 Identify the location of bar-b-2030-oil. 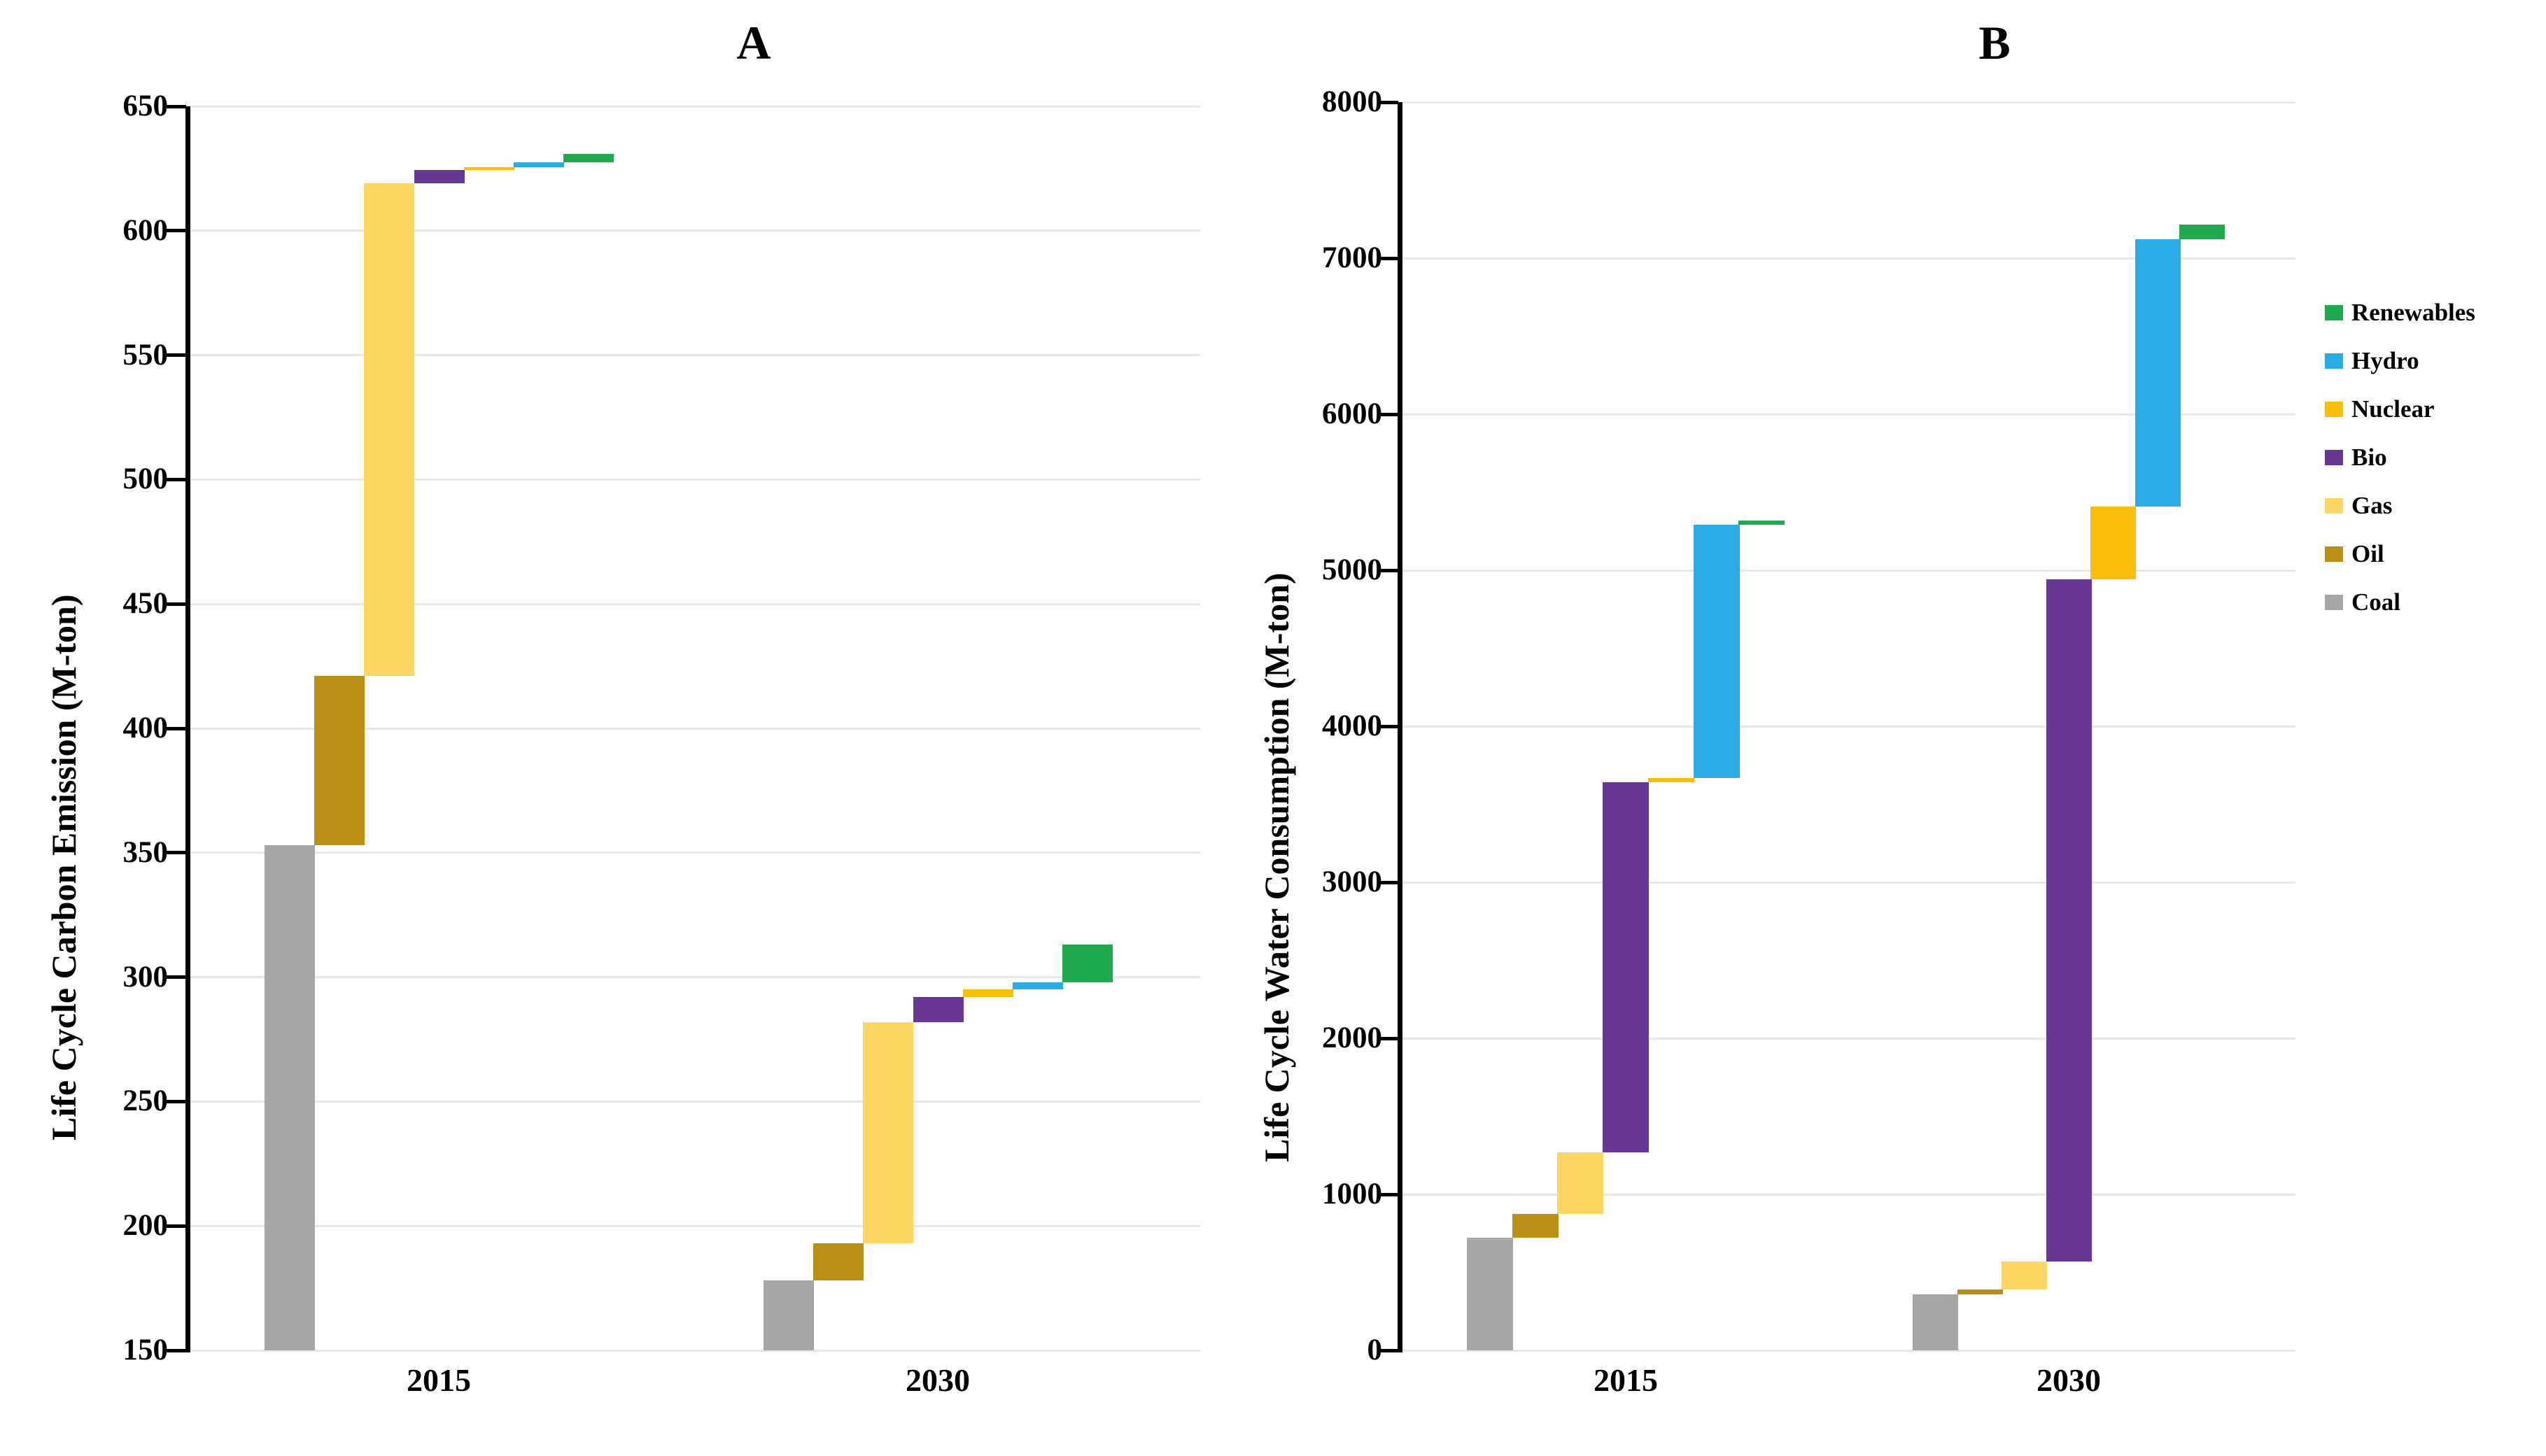
(1980, 1291).